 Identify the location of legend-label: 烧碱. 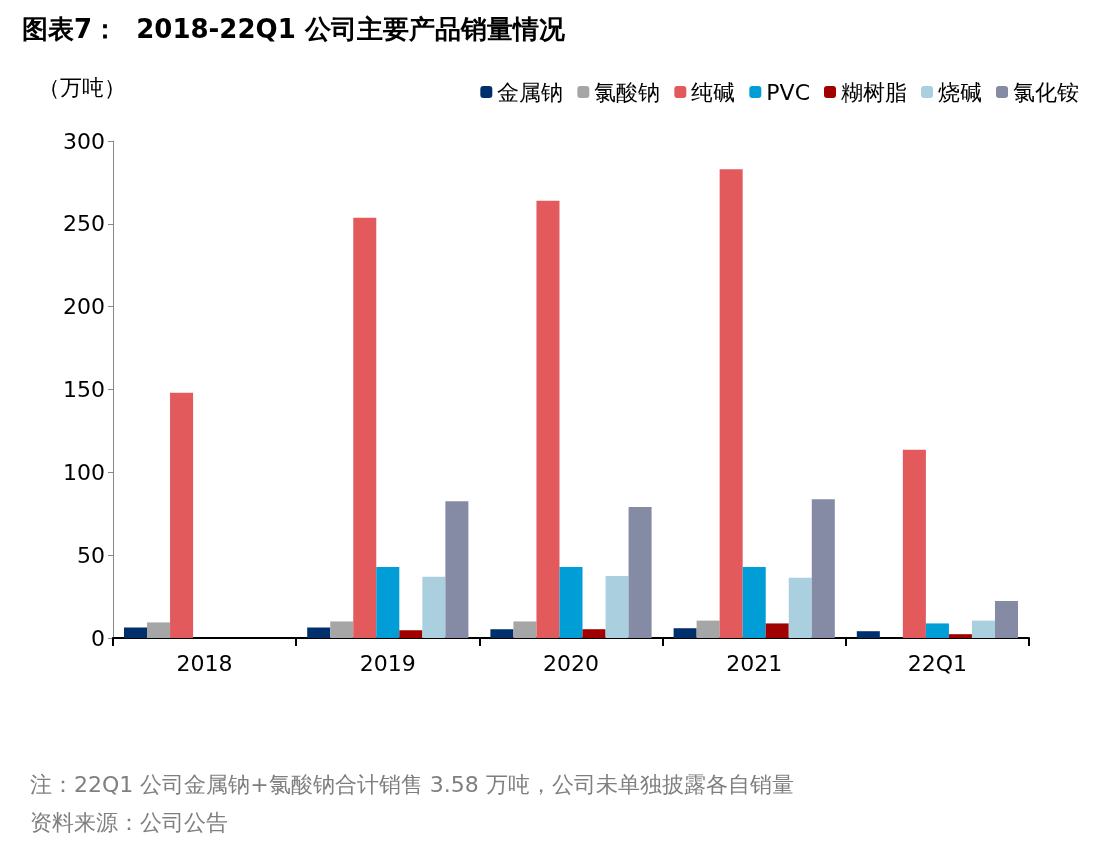
(960, 92).